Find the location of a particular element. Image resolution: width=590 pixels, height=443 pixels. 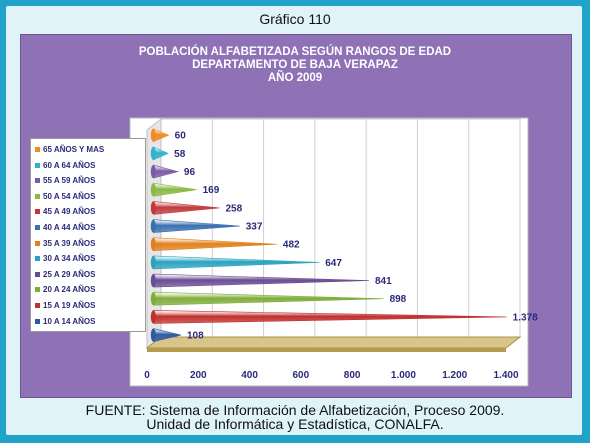

legend-label: 10 A 14 AÑOS is located at coordinates (69, 321).